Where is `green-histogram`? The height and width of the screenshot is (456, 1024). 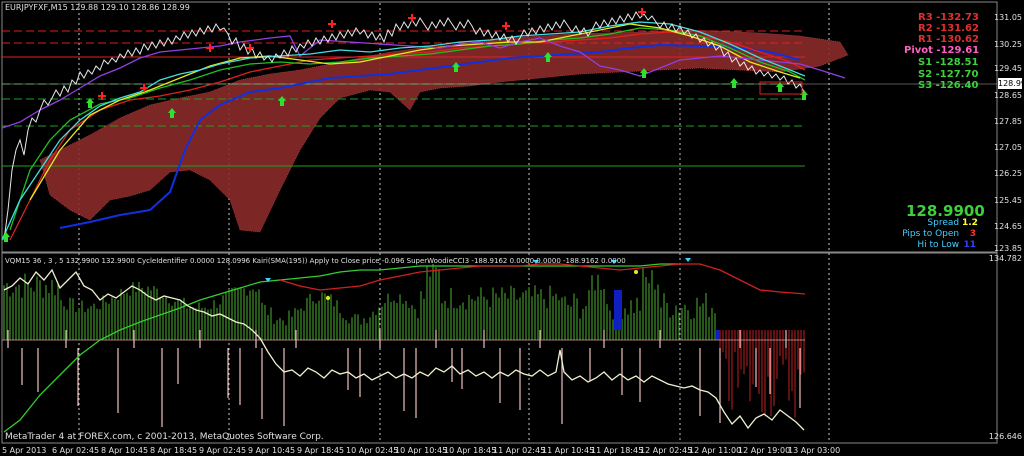 green-histogram is located at coordinates (359, 302).